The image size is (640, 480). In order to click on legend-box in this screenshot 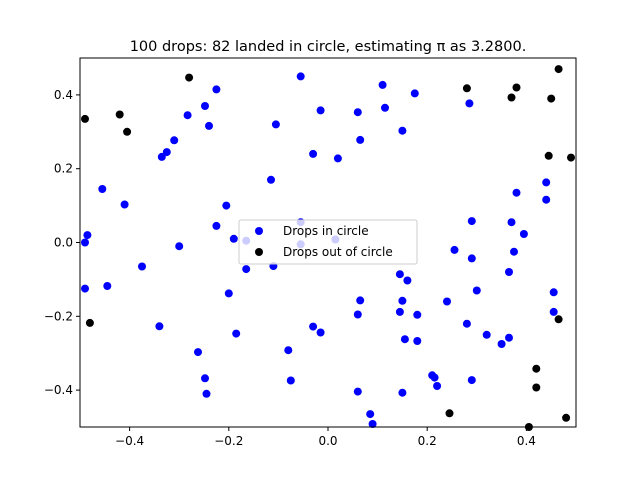, I will do `click(328, 242)`.